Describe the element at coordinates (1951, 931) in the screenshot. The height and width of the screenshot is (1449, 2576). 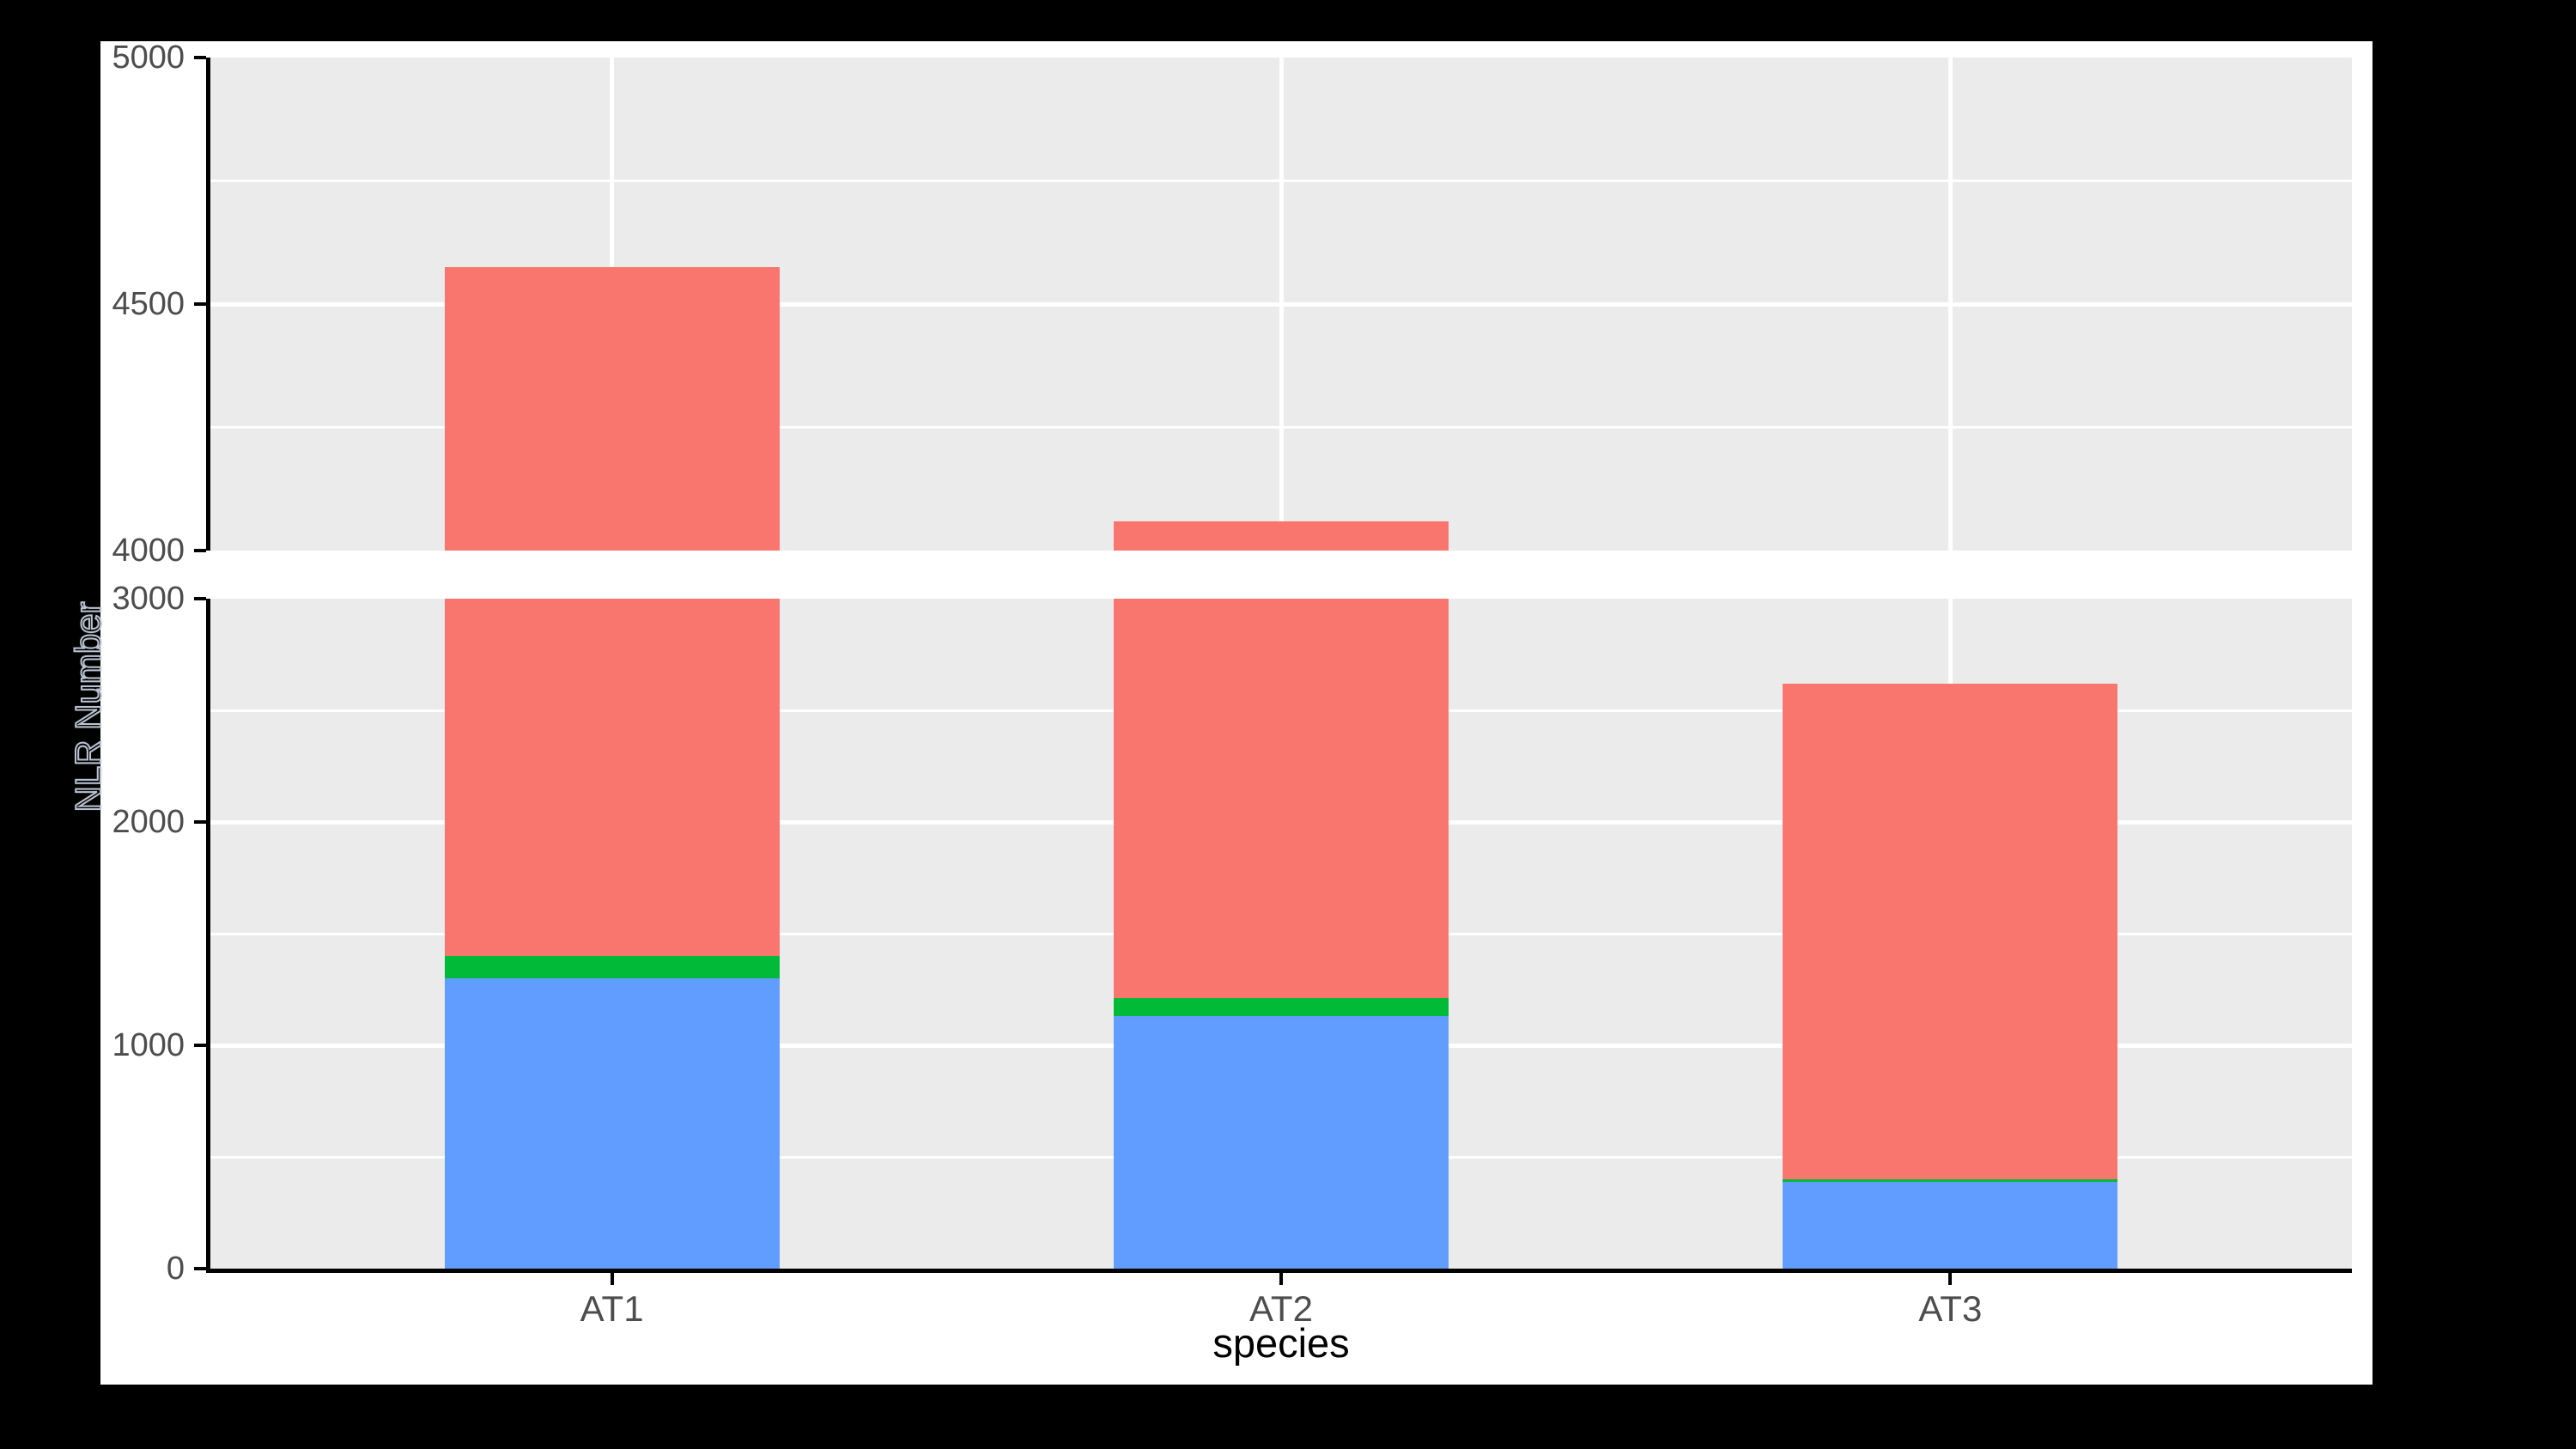
I see `bar-segment-red-segment-AT3` at that location.